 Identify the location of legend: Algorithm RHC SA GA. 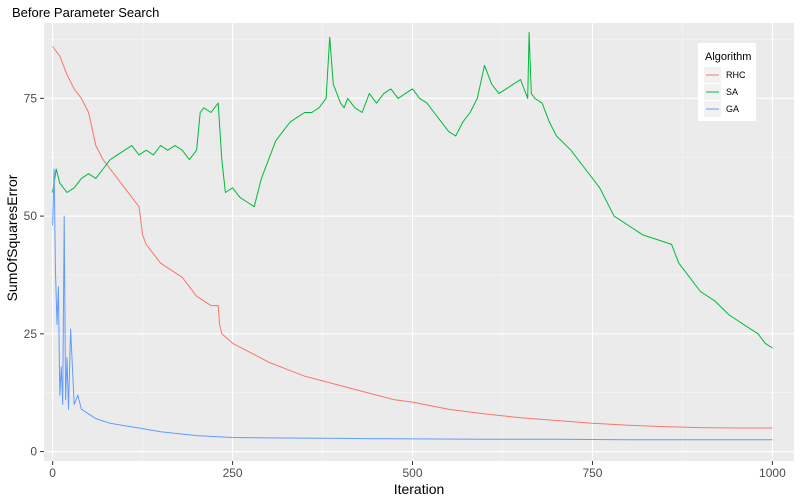
(727, 82).